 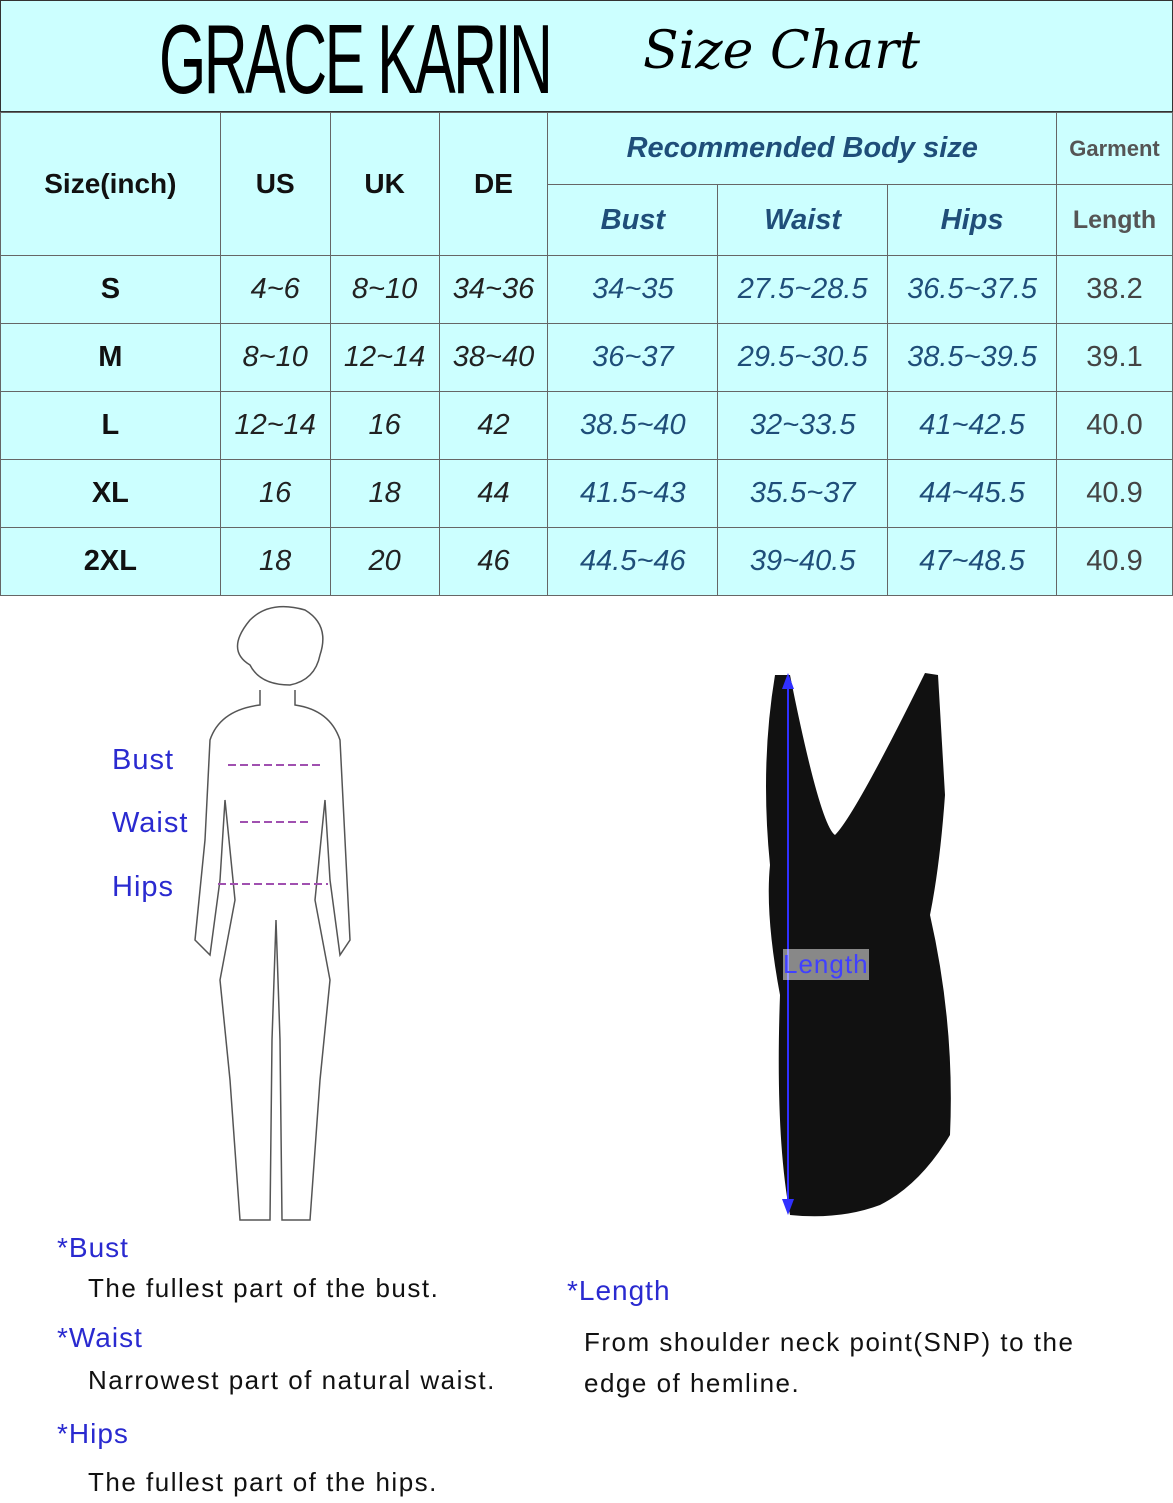 What do you see at coordinates (692, 1383) in the screenshot?
I see `def-length-text-2: edge of hemline.` at bounding box center [692, 1383].